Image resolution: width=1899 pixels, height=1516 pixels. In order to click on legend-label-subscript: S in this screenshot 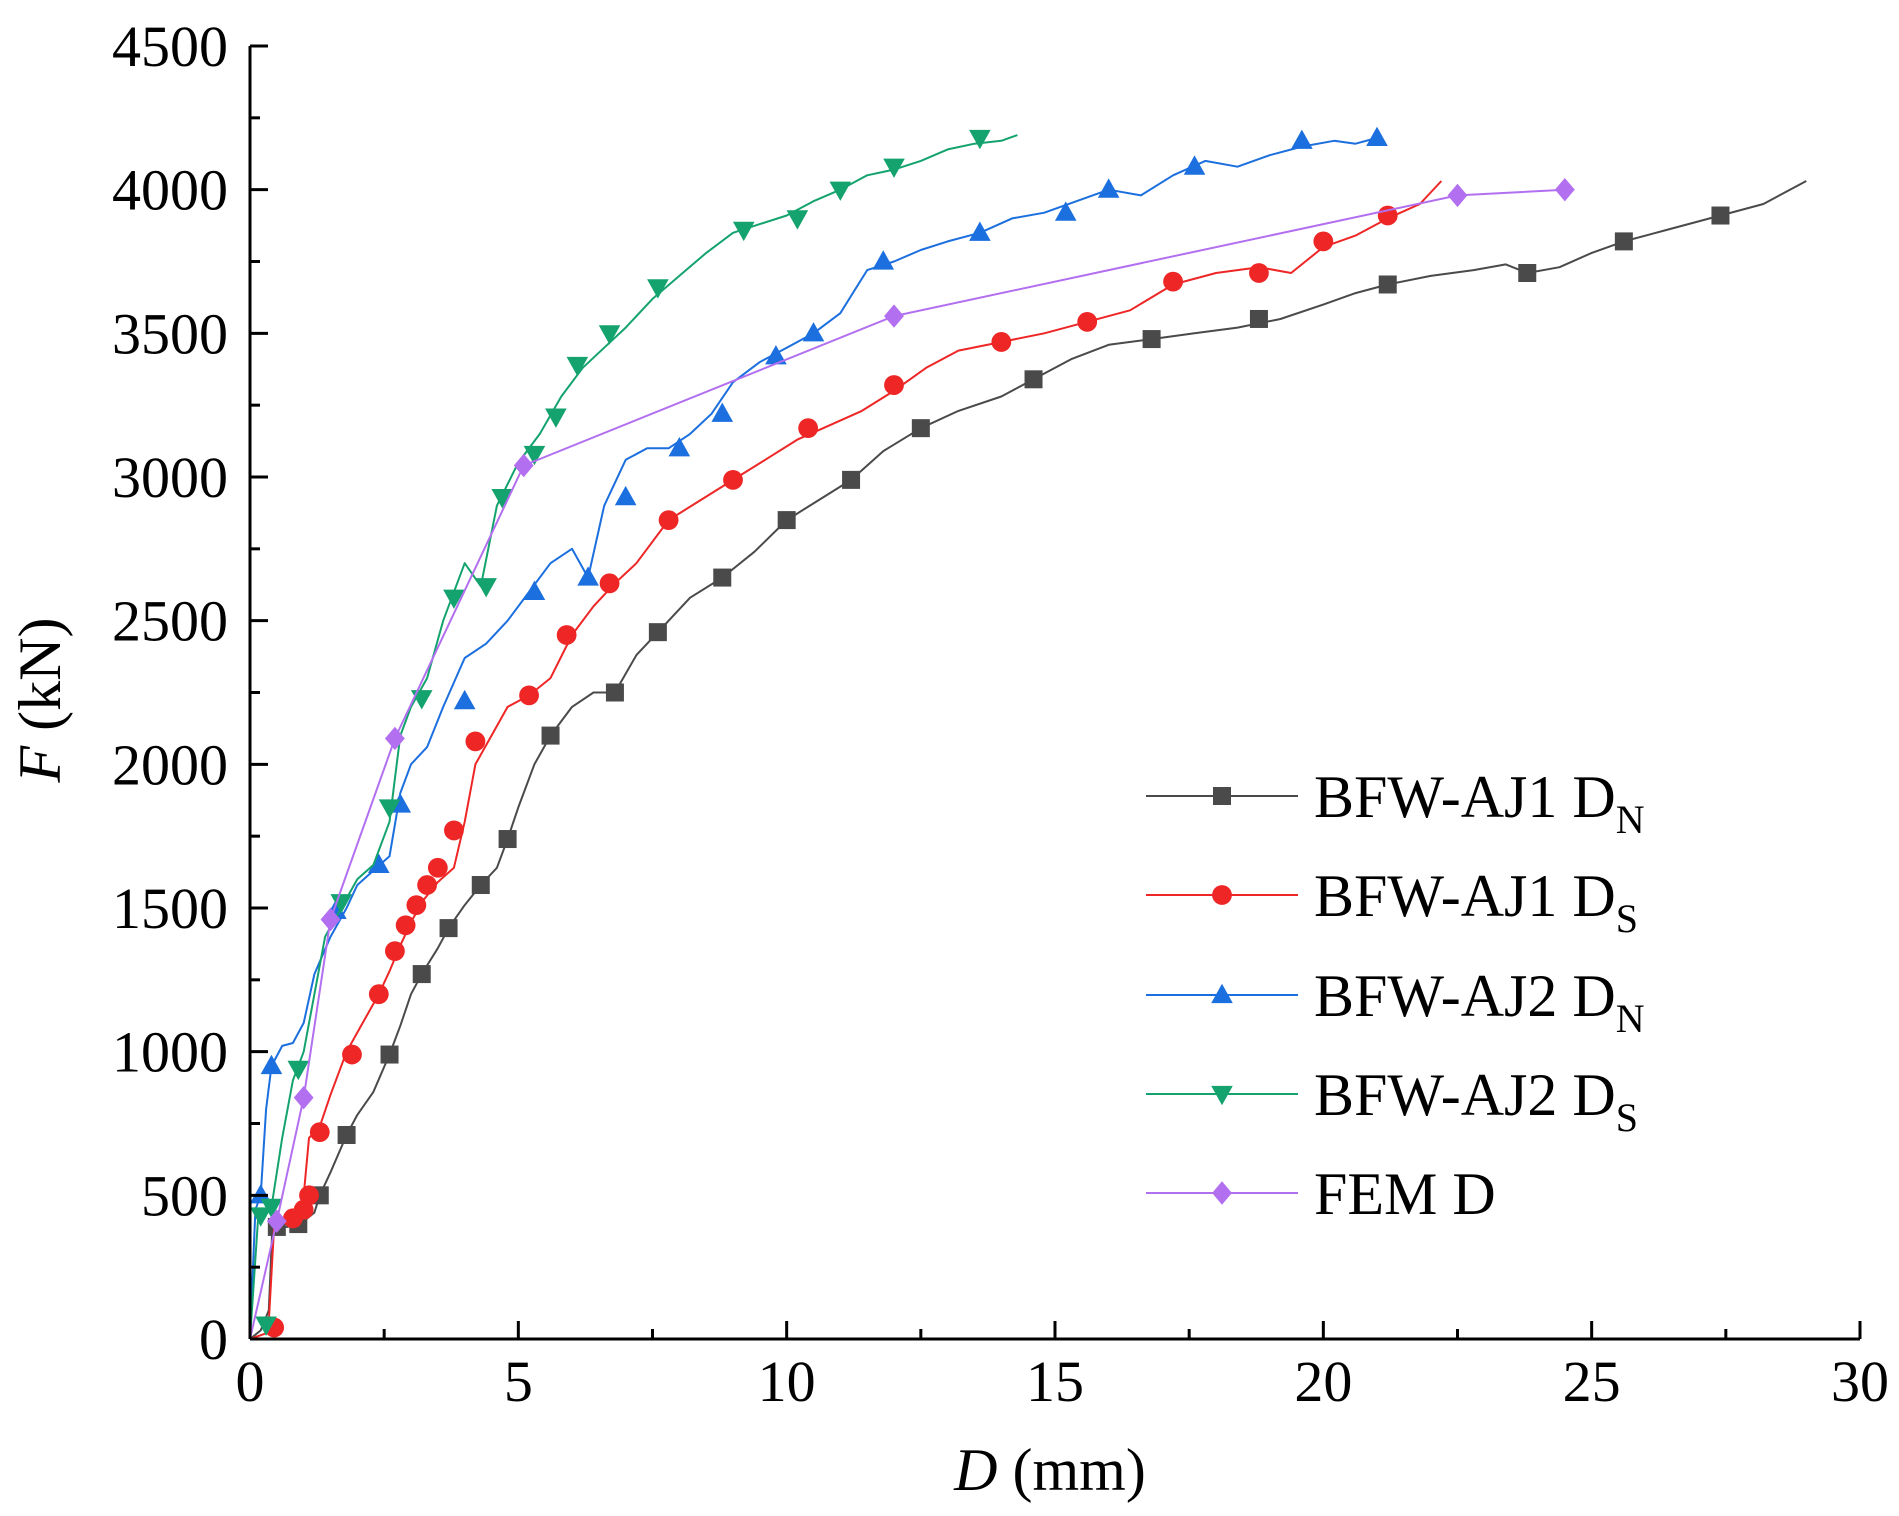, I will do `click(1627, 918)`.